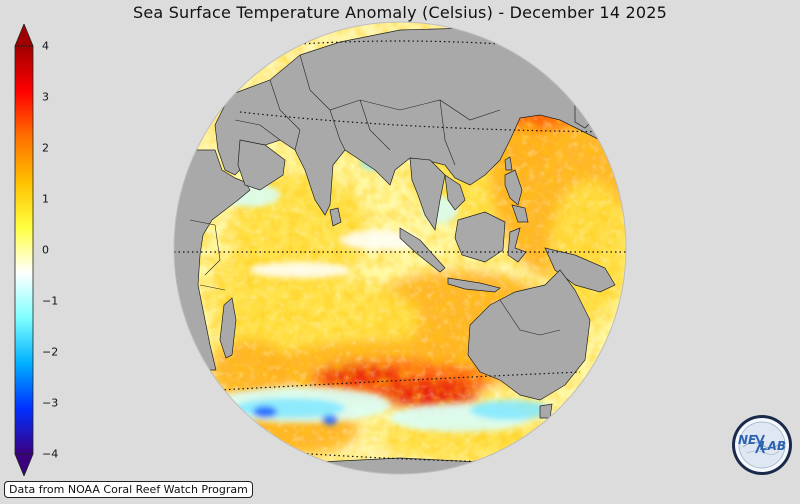  What do you see at coordinates (24, 464) in the screenshot?
I see `colorbar-bottom-arrow` at bounding box center [24, 464].